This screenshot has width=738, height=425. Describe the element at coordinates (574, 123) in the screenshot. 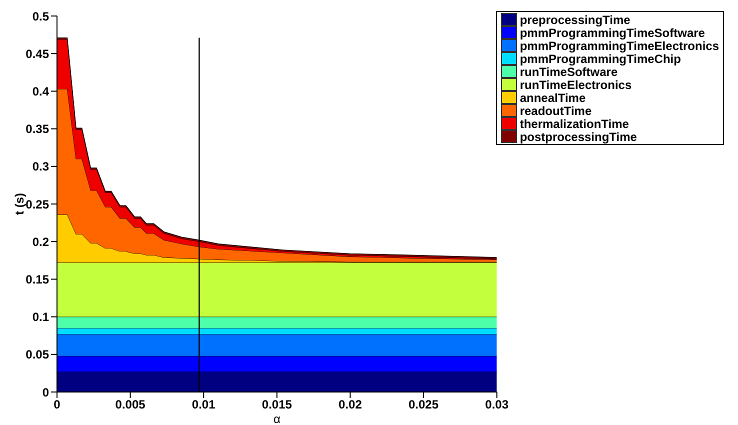

I see `legend-label: thermalizationTime` at that location.